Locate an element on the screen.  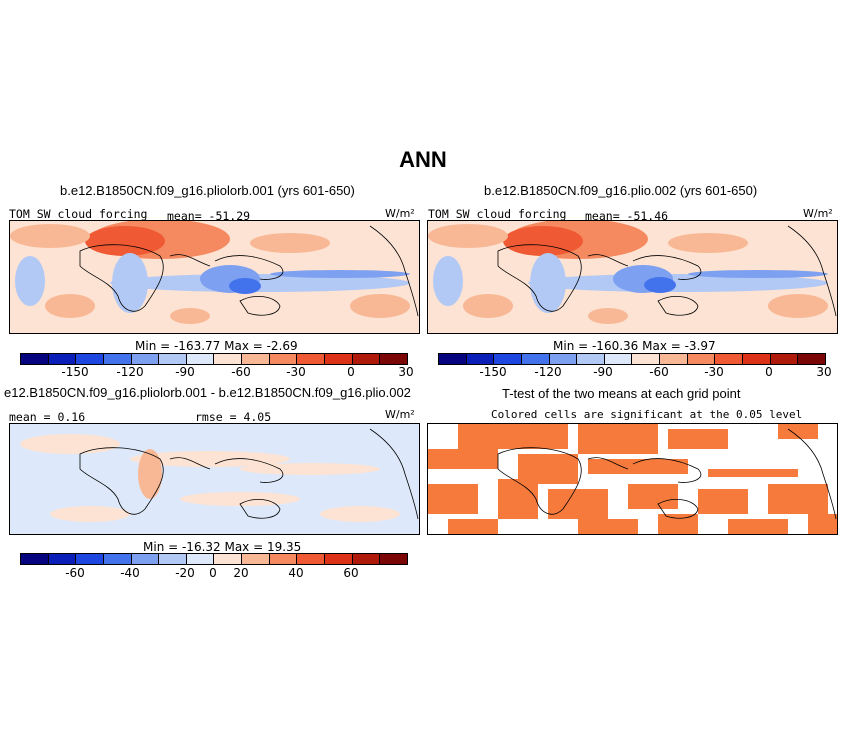
panel2-tick: 30 is located at coordinates (824, 372).